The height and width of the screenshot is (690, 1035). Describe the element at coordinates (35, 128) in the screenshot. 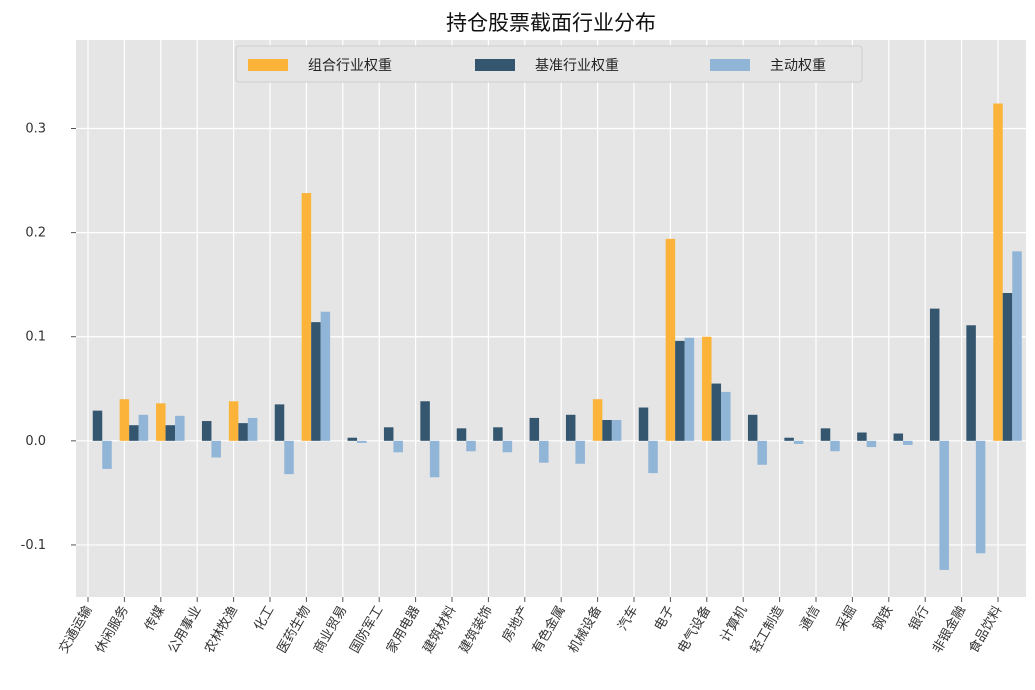

I see `y-tick-label: 0.3` at that location.